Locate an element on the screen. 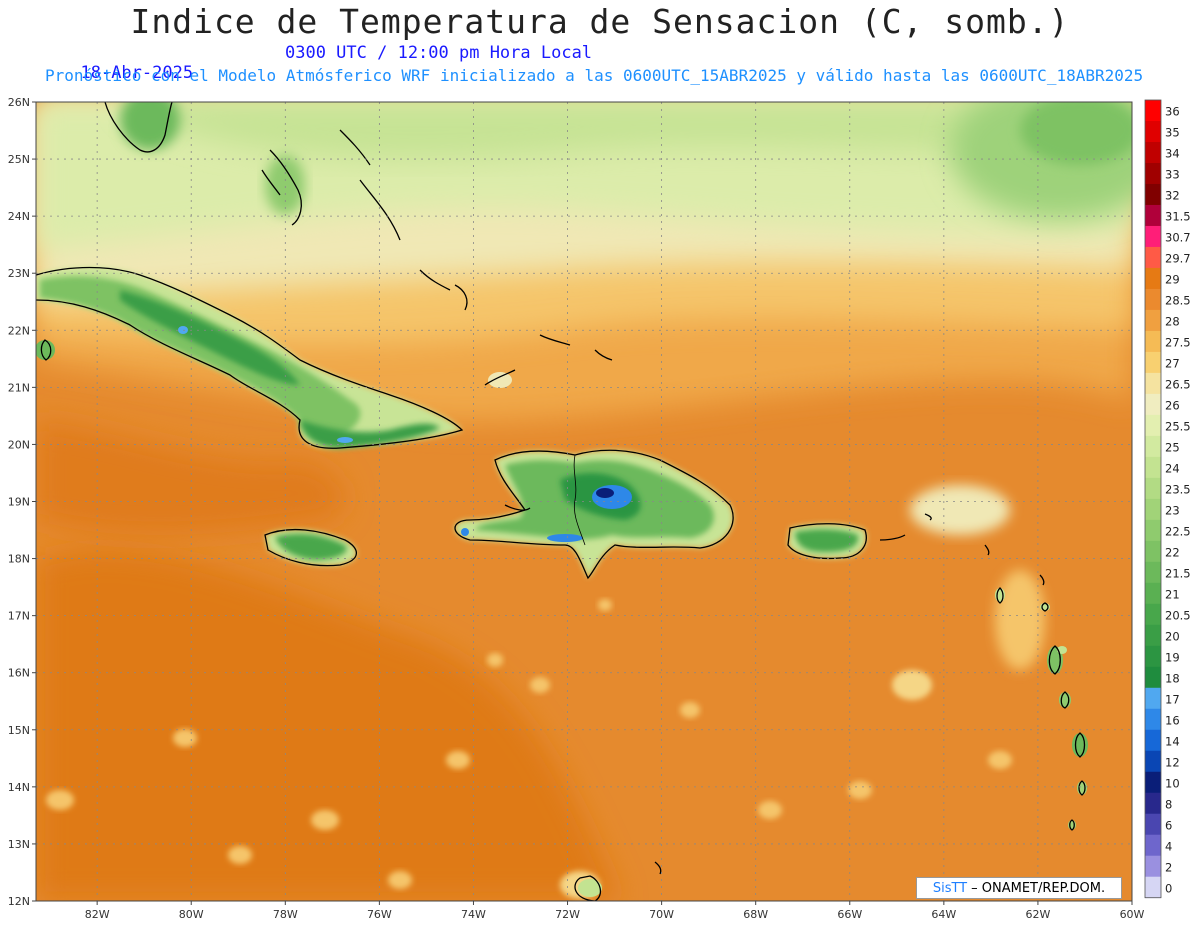  colorbar-label: 26.5 is located at coordinates (1178, 385).